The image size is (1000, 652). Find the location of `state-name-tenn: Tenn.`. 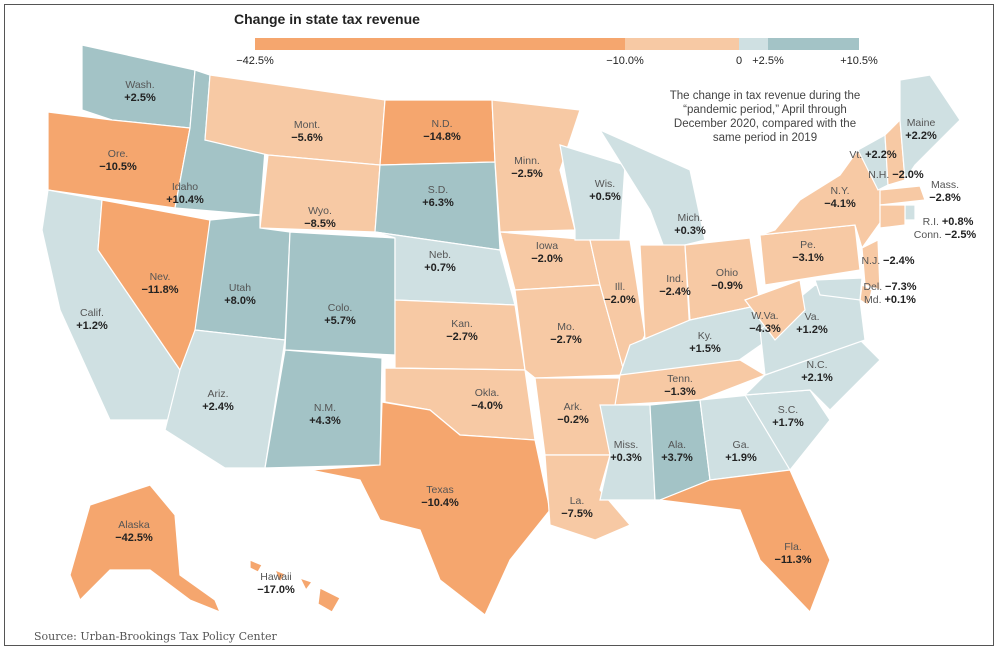

state-name-tenn: Tenn. is located at coordinates (680, 379).